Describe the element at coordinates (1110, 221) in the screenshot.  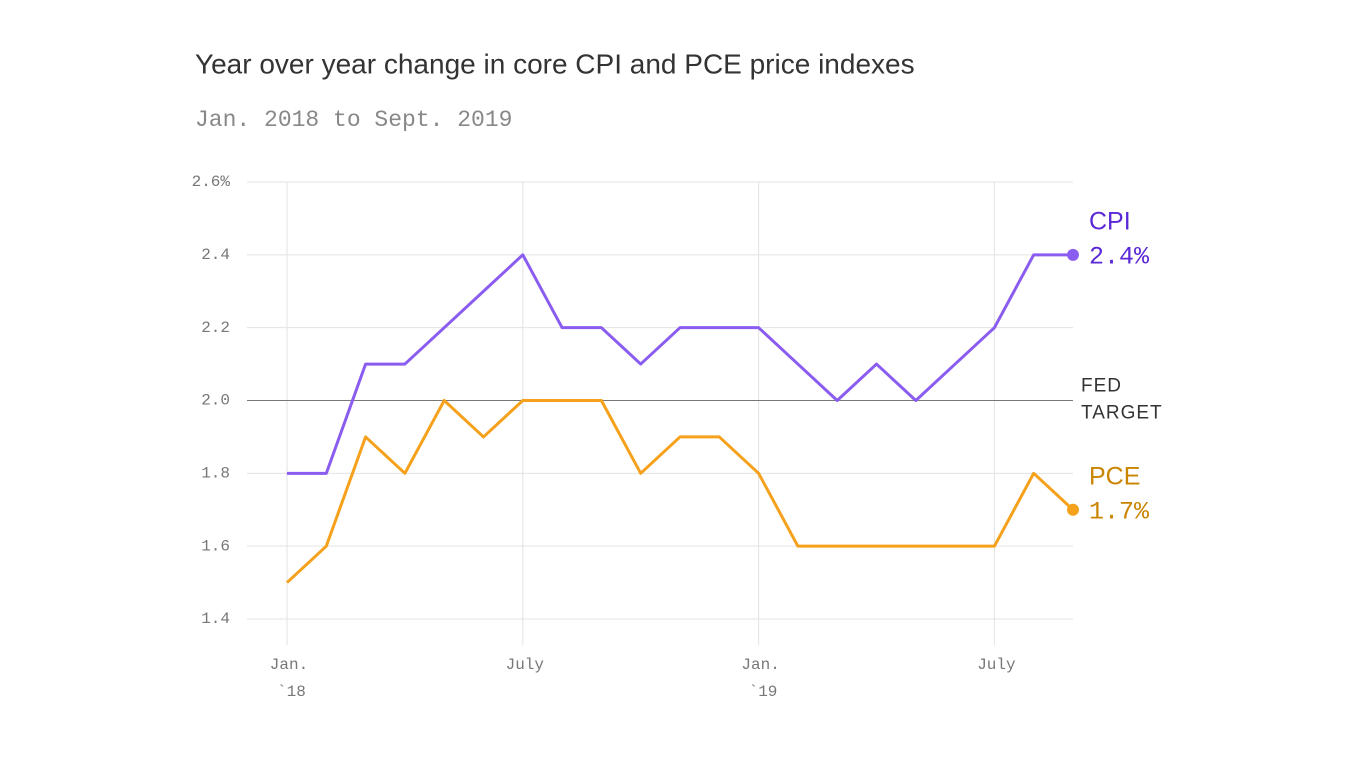
I see `legend-label: CPI` at that location.